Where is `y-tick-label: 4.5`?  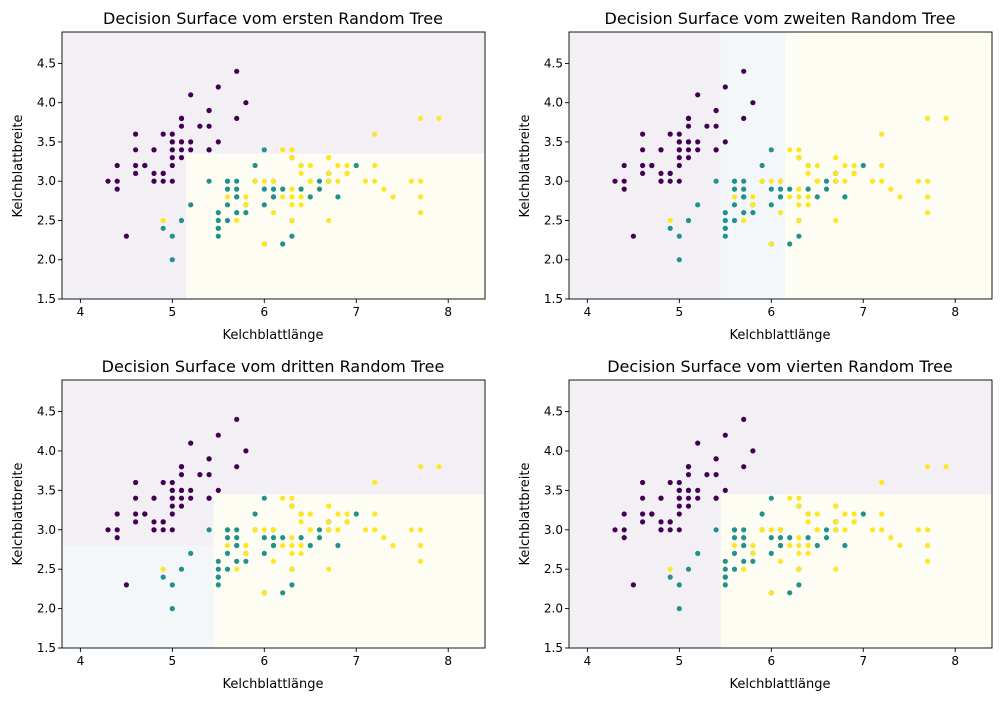 y-tick-label: 4.5 is located at coordinates (553, 412).